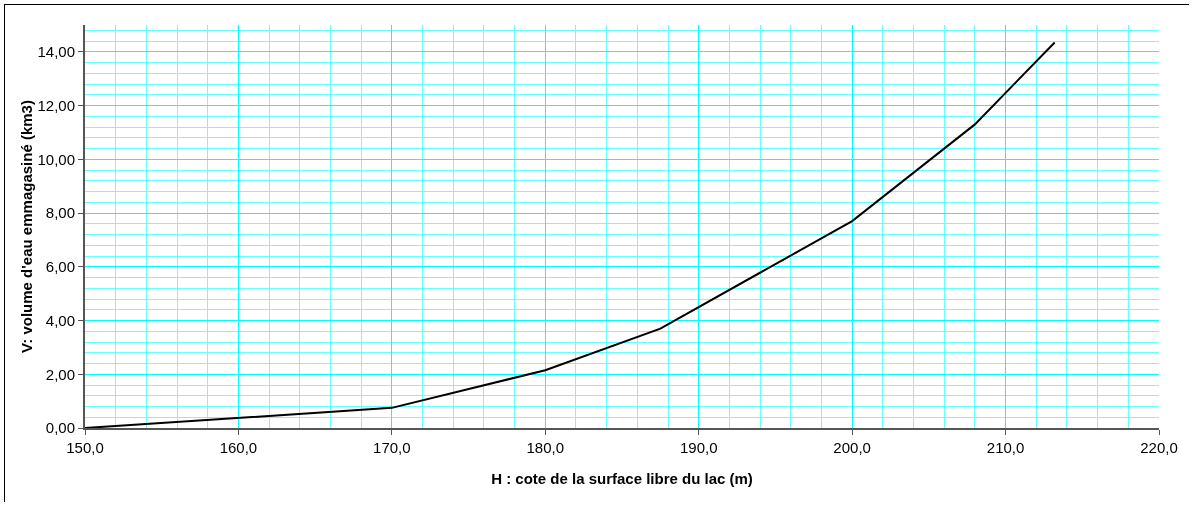 The image size is (1195, 508). Describe the element at coordinates (60, 320) in the screenshot. I see `y-tick-label: 4,00` at that location.